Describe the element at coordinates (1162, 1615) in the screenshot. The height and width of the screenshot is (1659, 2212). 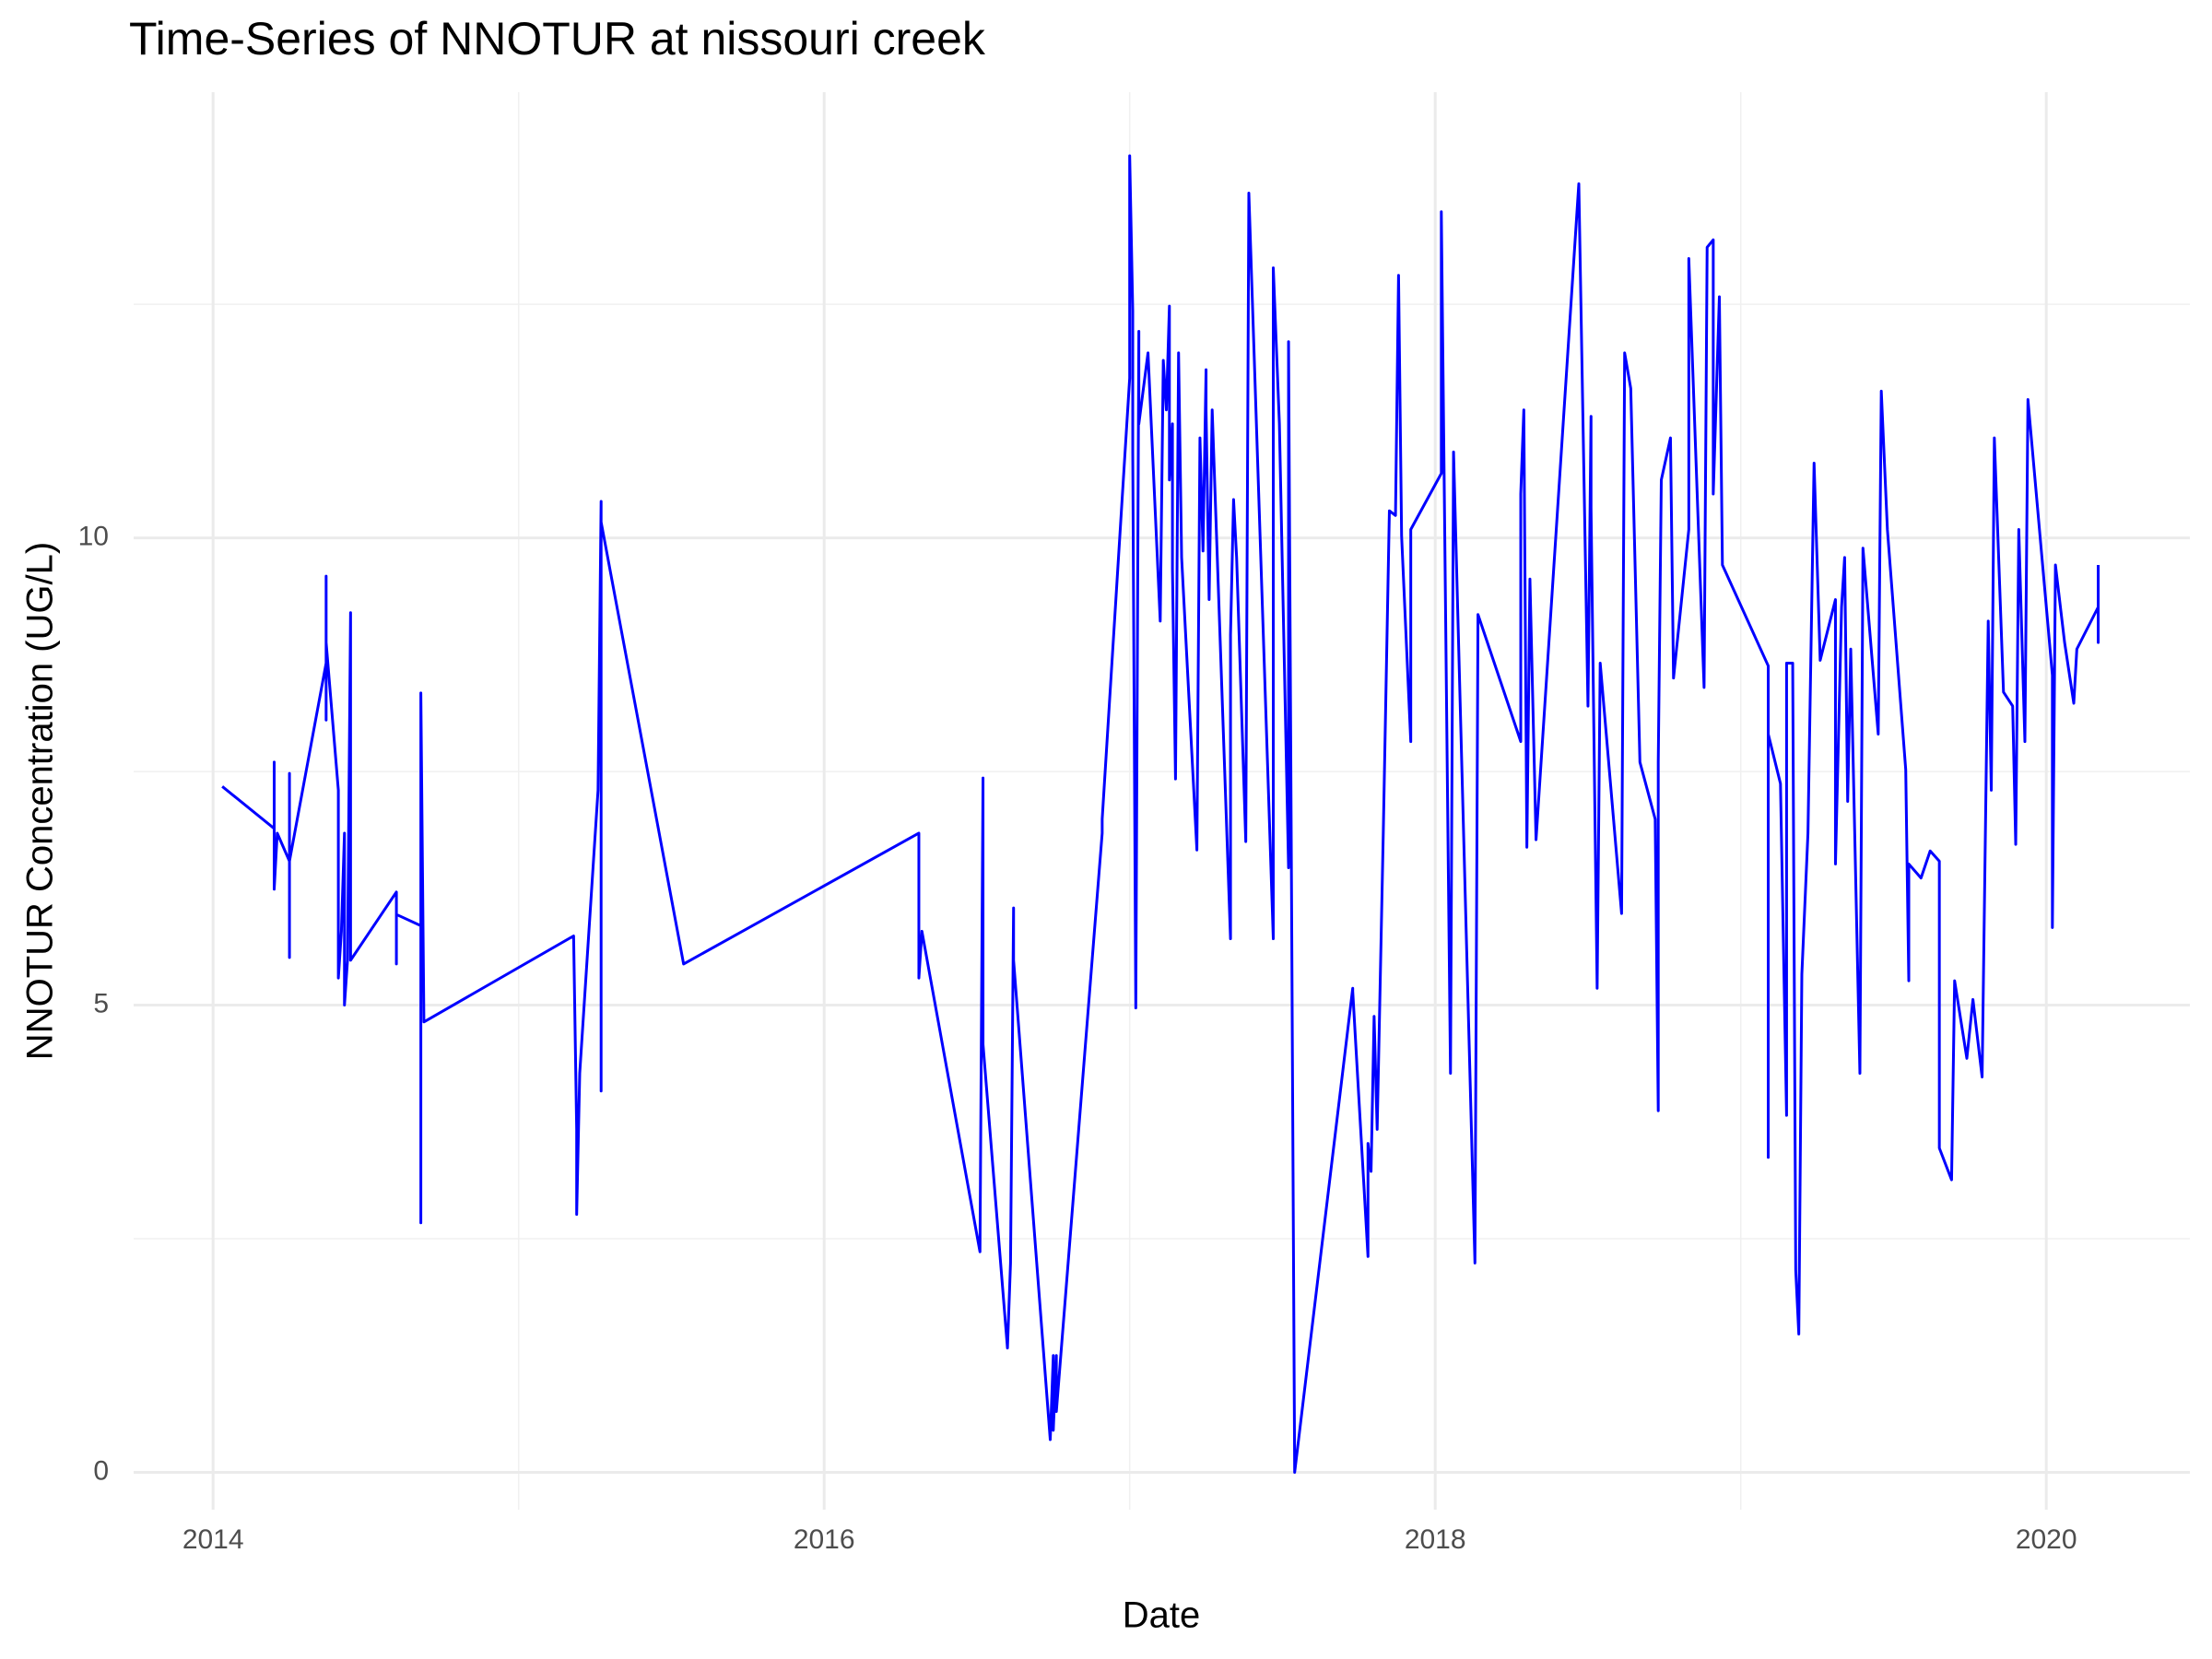
I see `x-axis-title: Date` at that location.